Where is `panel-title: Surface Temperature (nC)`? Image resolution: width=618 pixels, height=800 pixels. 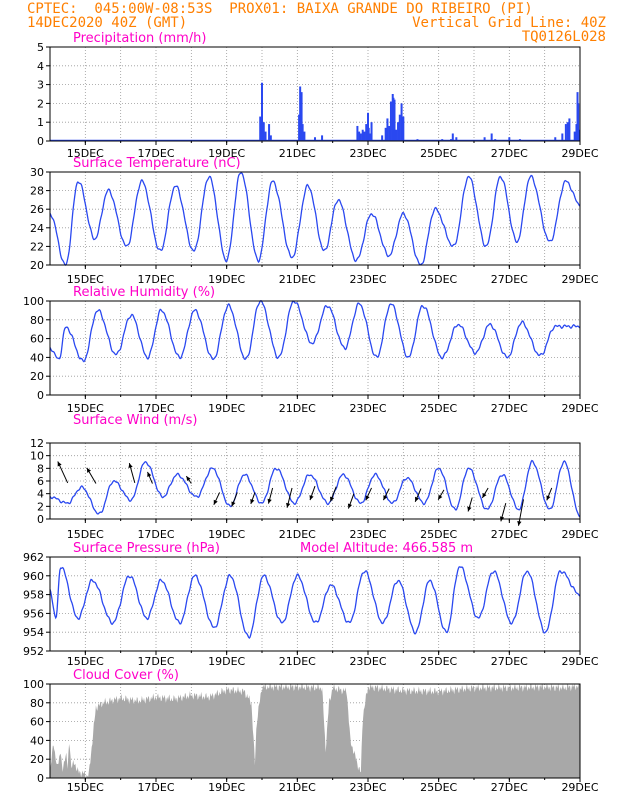
panel-title: Surface Temperature (nC) is located at coordinates (157, 163).